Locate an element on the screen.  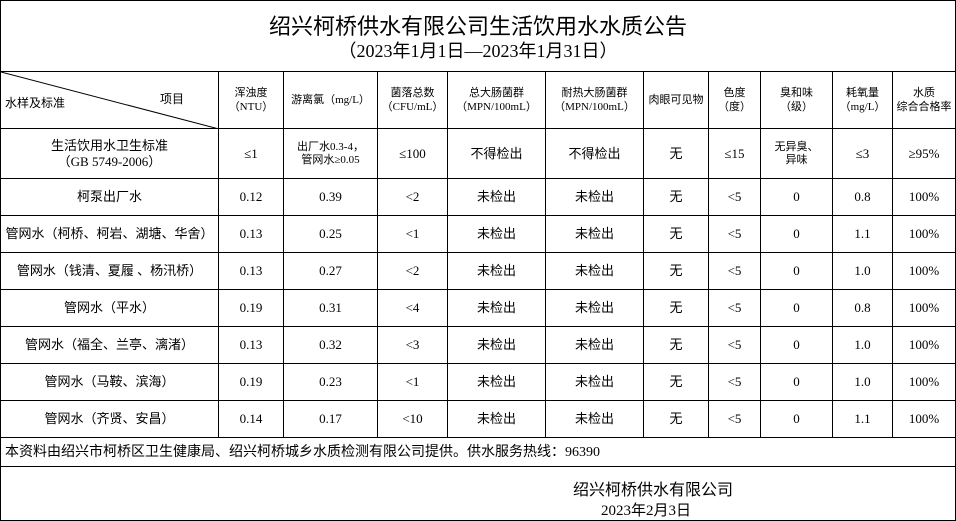
cell-line: ≤100 is located at coordinates (412, 153).